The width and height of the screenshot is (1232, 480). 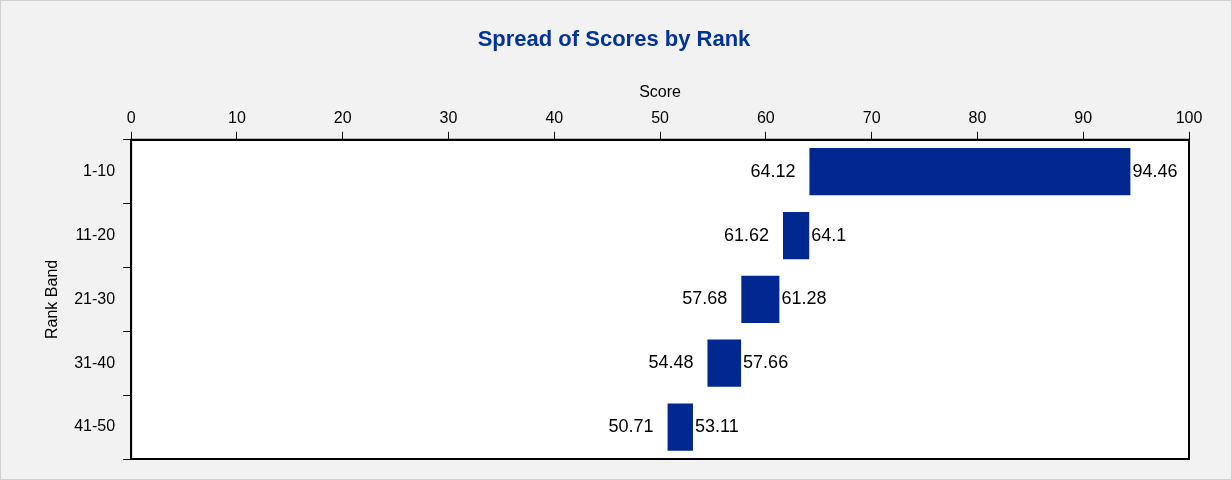 I want to click on annotation: 61.62, so click(x=746, y=234).